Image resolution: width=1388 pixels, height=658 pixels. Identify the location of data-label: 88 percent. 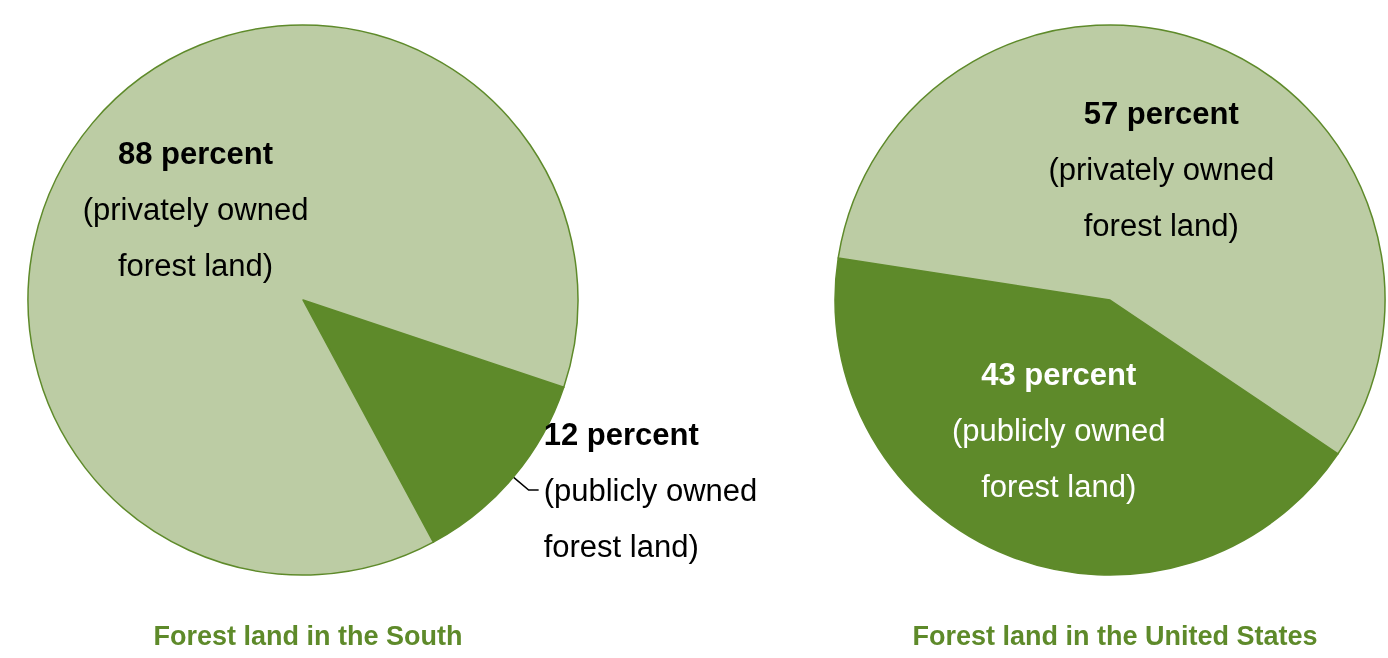
(195, 153).